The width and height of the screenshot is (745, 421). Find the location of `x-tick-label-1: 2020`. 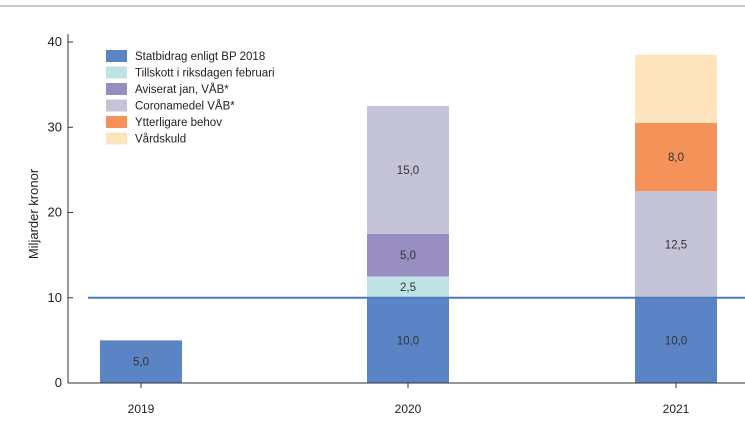

x-tick-label-1: 2020 is located at coordinates (408, 409).